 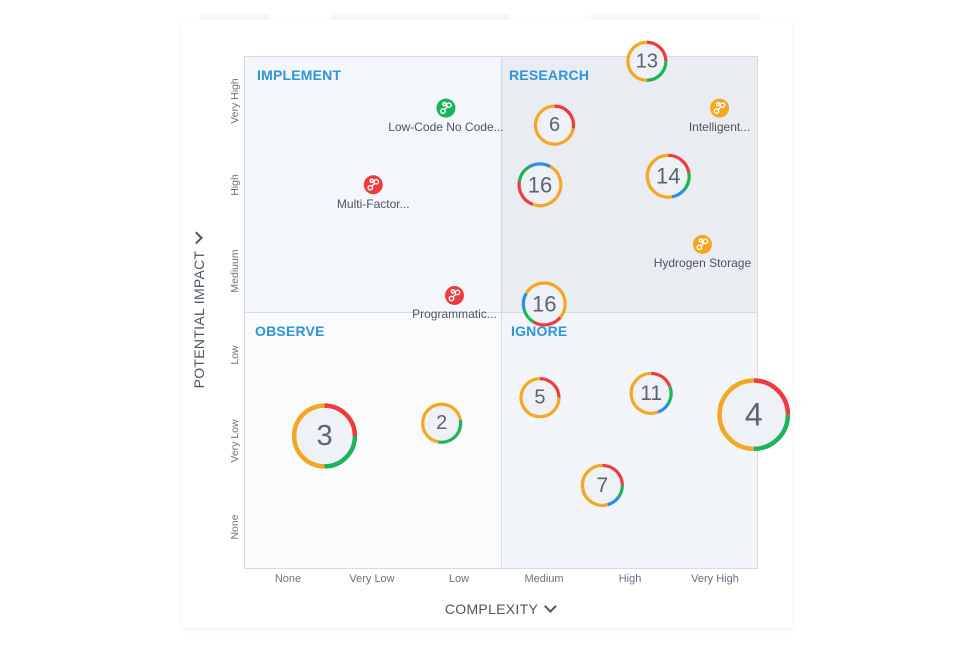 I want to click on bubble-count: 2, so click(x=441, y=423).